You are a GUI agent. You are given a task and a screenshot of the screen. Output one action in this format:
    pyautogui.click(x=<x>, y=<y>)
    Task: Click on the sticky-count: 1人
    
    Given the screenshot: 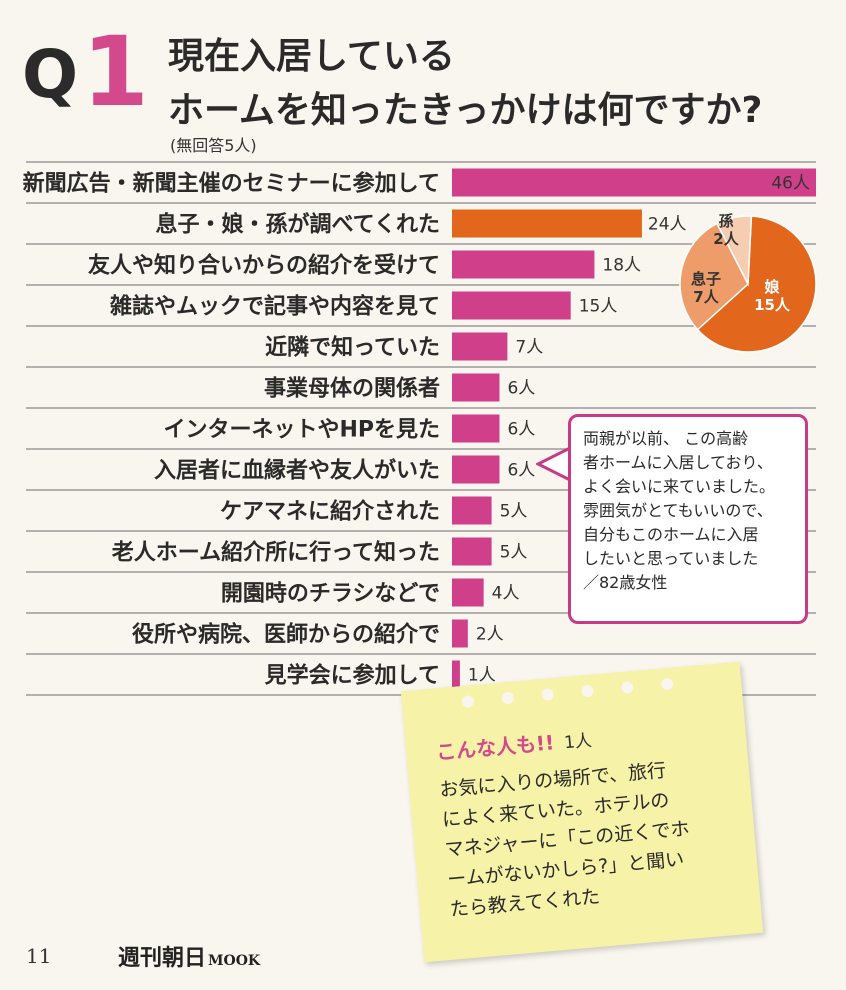 What is the action you would take?
    pyautogui.click(x=578, y=742)
    